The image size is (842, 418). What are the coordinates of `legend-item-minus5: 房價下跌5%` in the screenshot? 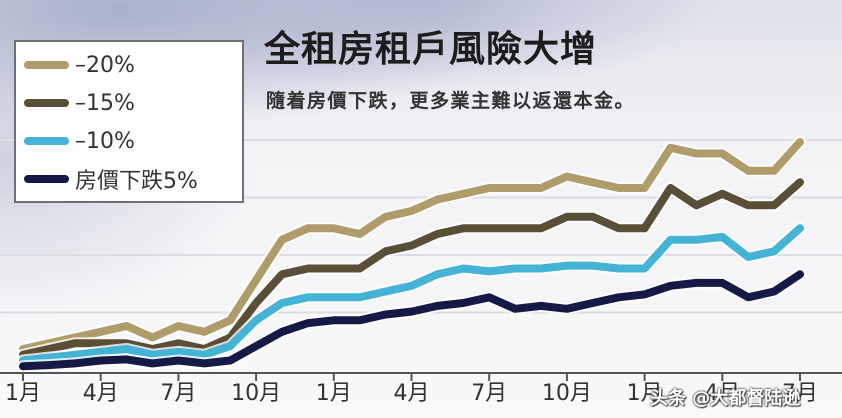 It's located at (111, 179).